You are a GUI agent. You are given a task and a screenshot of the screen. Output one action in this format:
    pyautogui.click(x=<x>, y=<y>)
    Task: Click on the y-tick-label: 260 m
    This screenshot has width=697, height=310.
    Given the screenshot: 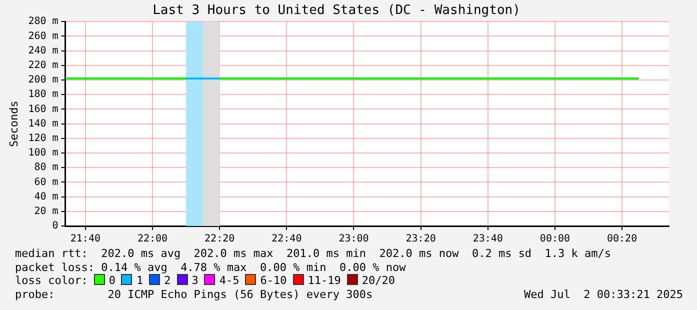 What is the action you would take?
    pyautogui.click(x=43, y=36)
    